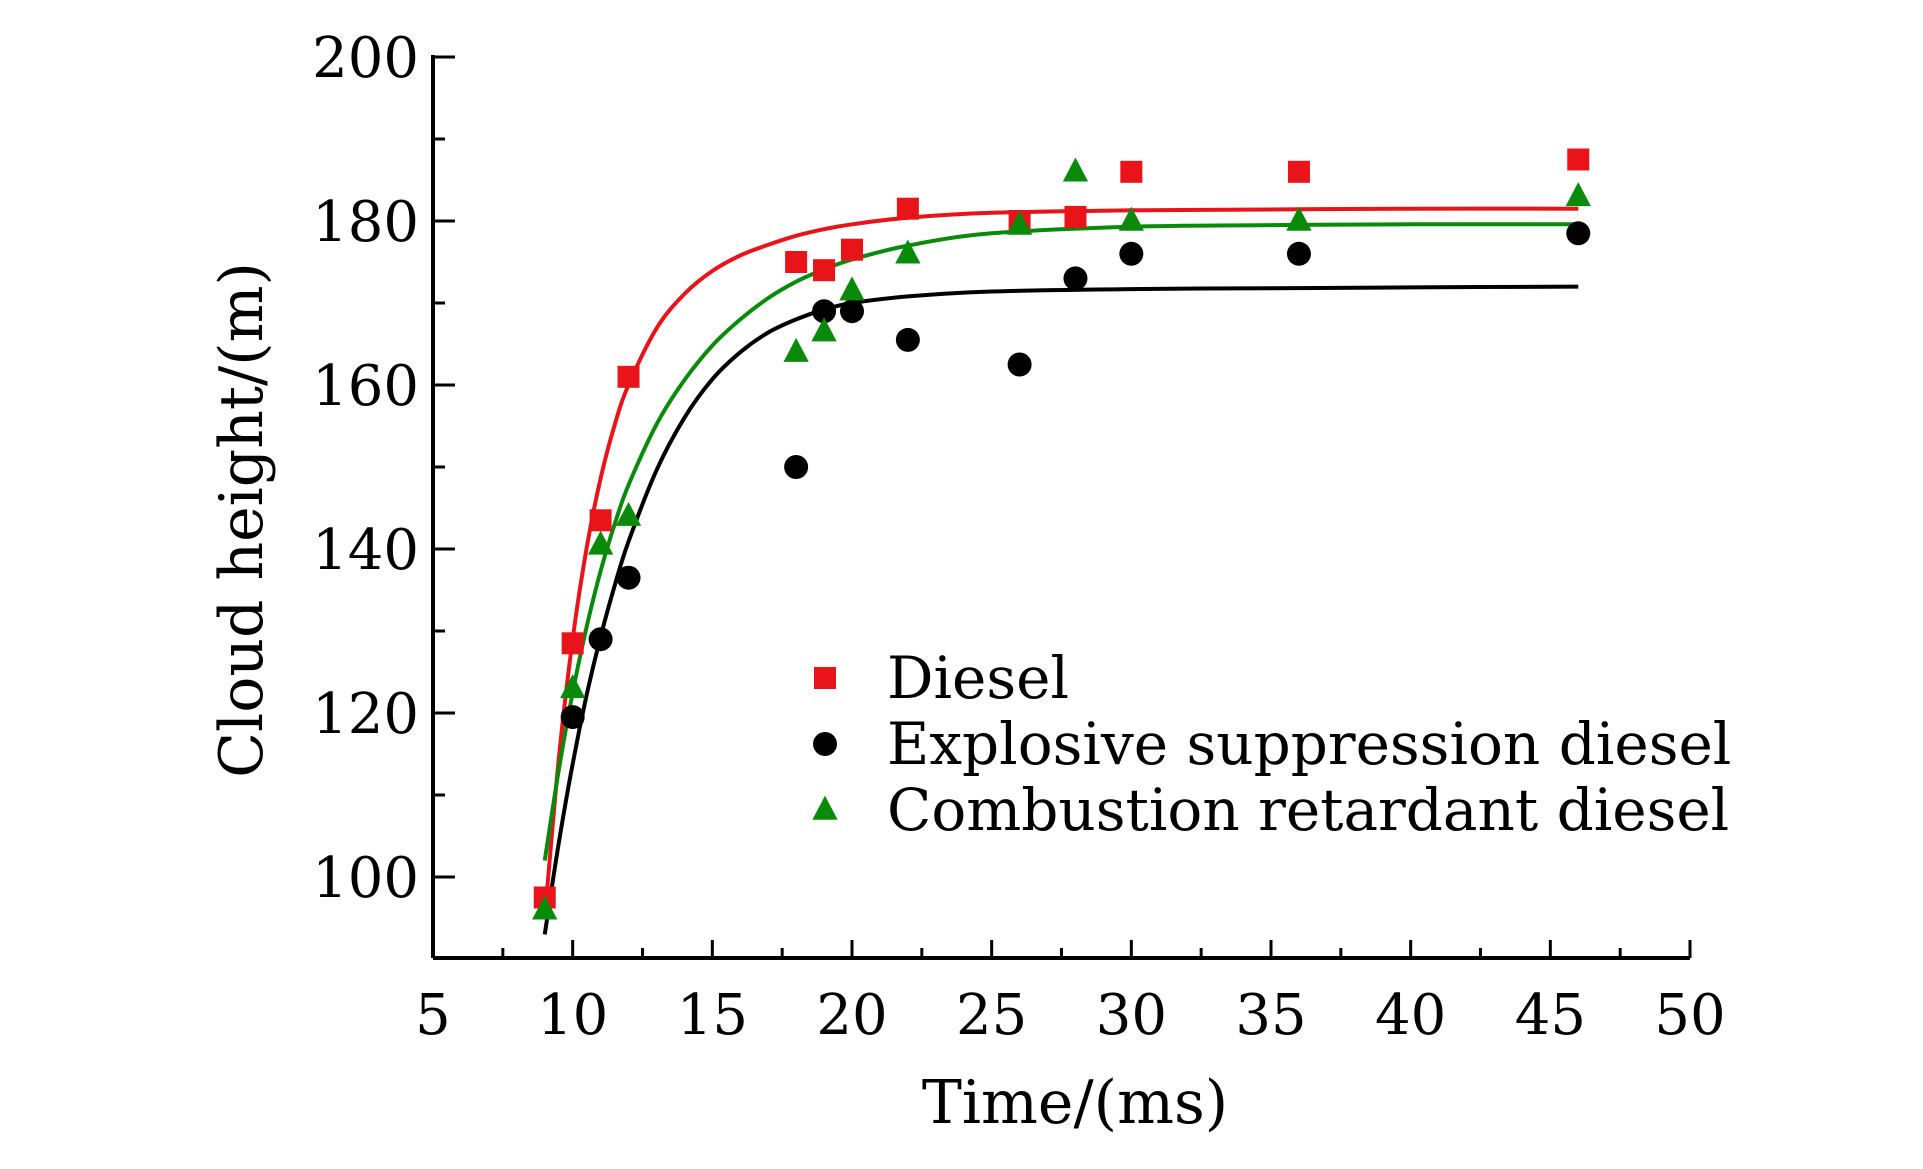  Describe the element at coordinates (572, 1015) in the screenshot. I see `x-tick-label: 10` at that location.